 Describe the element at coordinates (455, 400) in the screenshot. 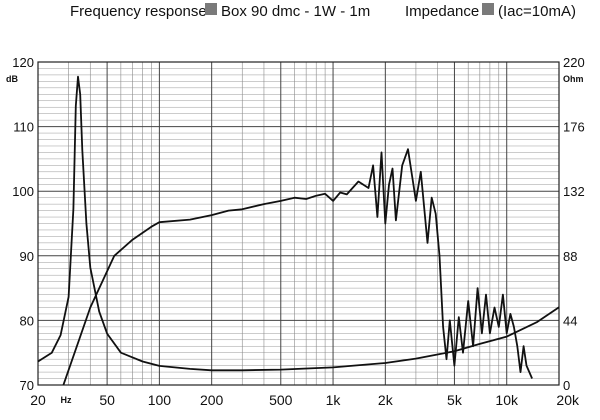

I see `x-tick-label: 5k` at that location.